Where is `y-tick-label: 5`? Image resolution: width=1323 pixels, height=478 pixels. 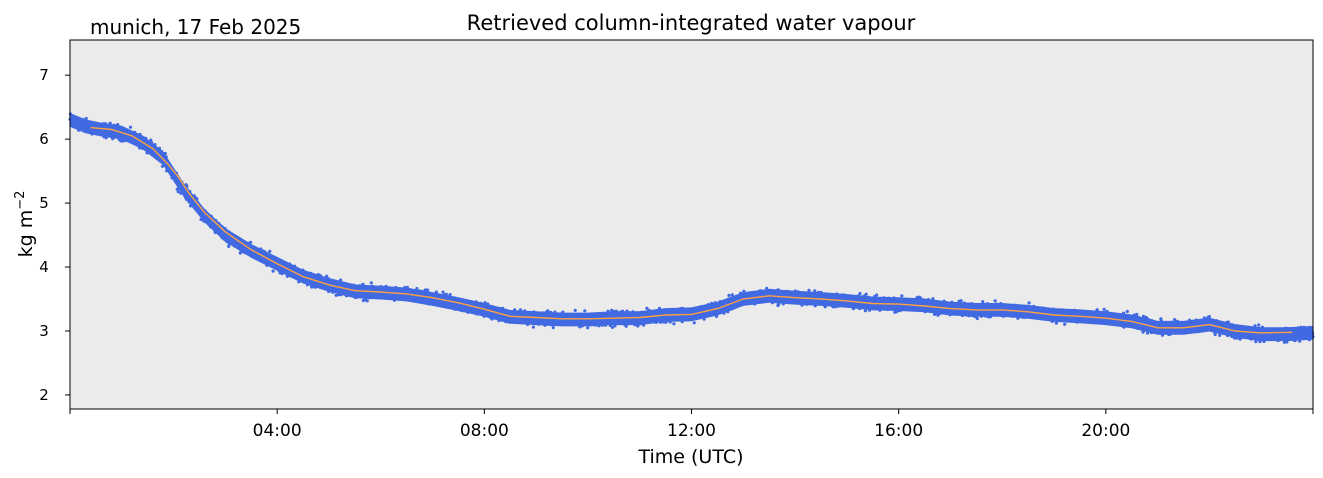
y-tick-label: 5 is located at coordinates (44, 203).